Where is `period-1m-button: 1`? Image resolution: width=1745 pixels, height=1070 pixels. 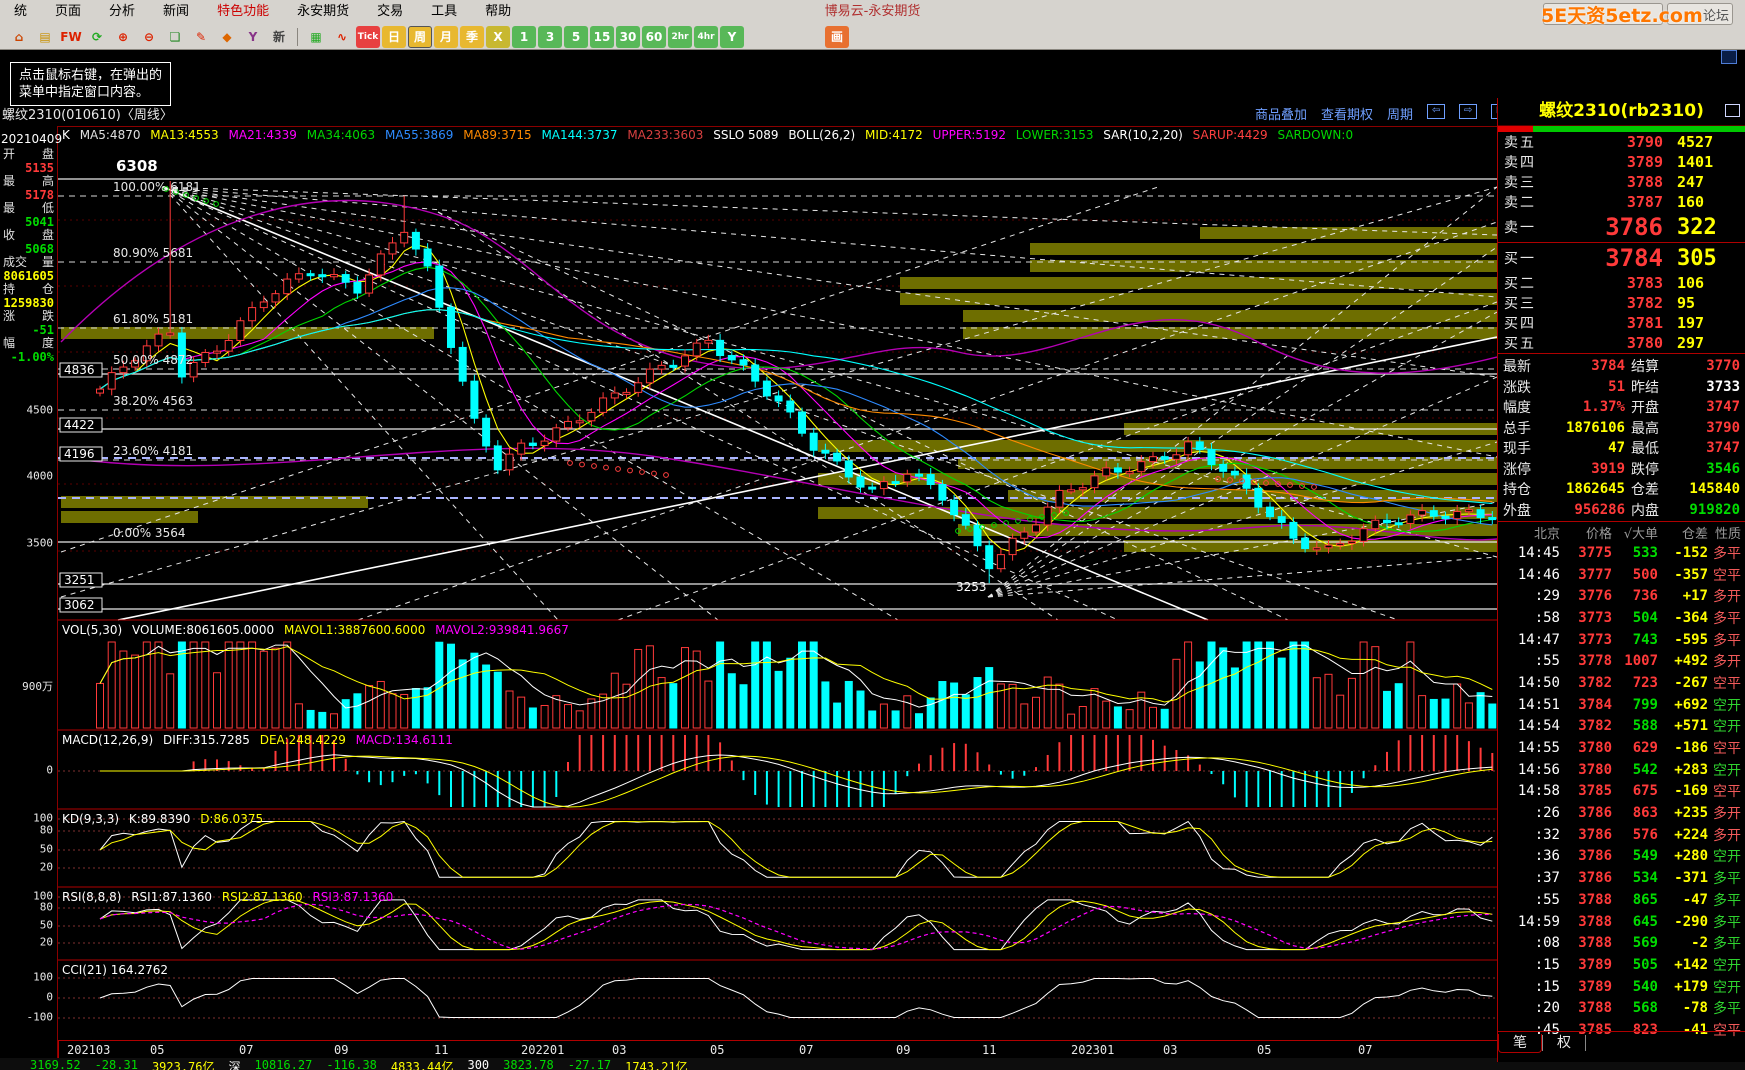 period-1m-button: 1 is located at coordinates (524, 36).